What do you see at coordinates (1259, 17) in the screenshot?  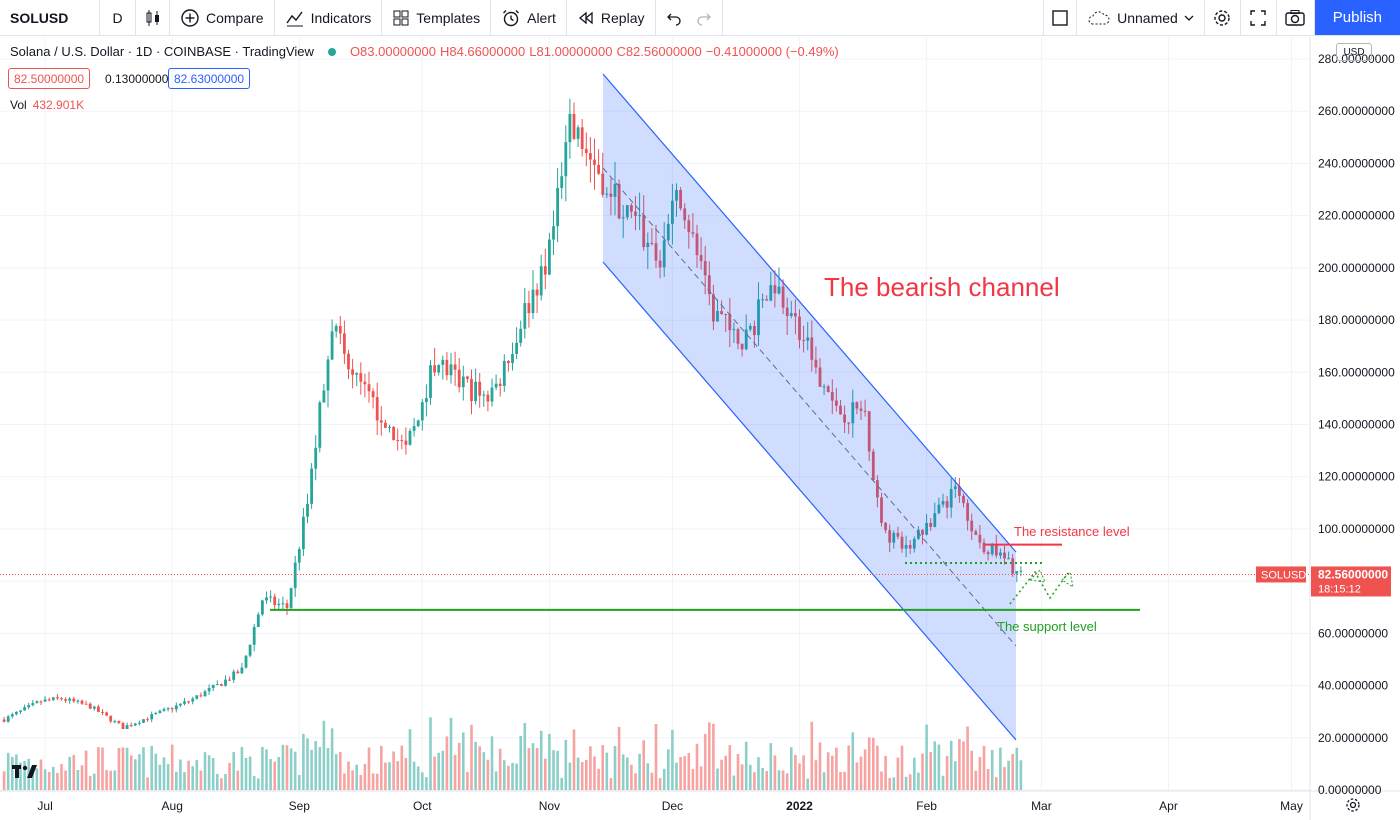 I see `fullscreen-button` at bounding box center [1259, 17].